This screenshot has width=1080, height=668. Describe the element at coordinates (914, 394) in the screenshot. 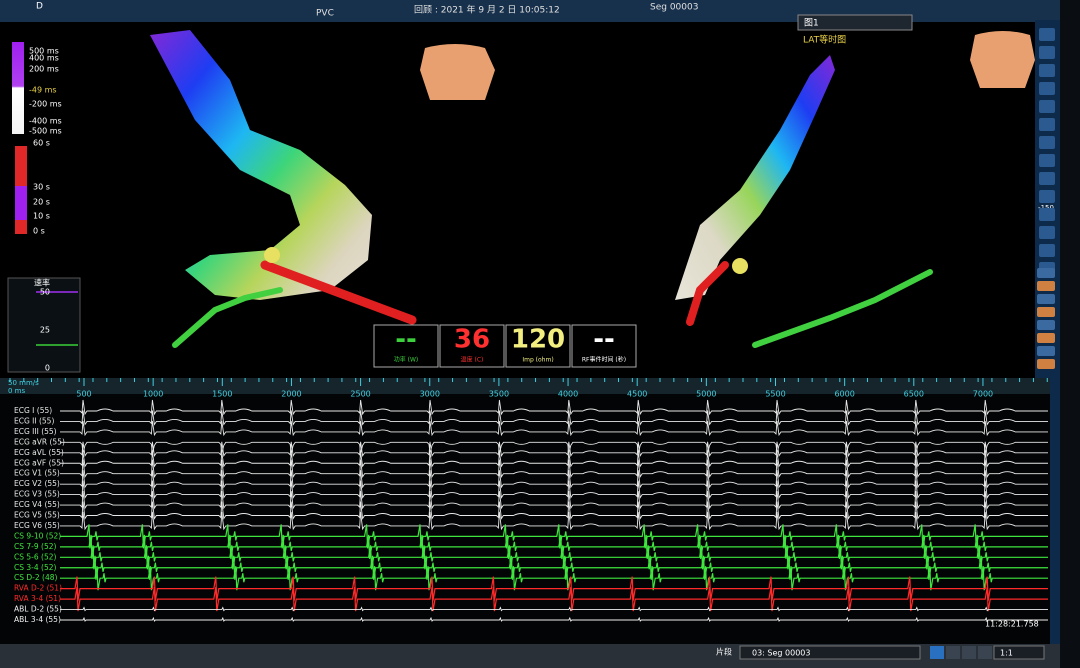

I see `sweep-tick-label: 6500` at that location.